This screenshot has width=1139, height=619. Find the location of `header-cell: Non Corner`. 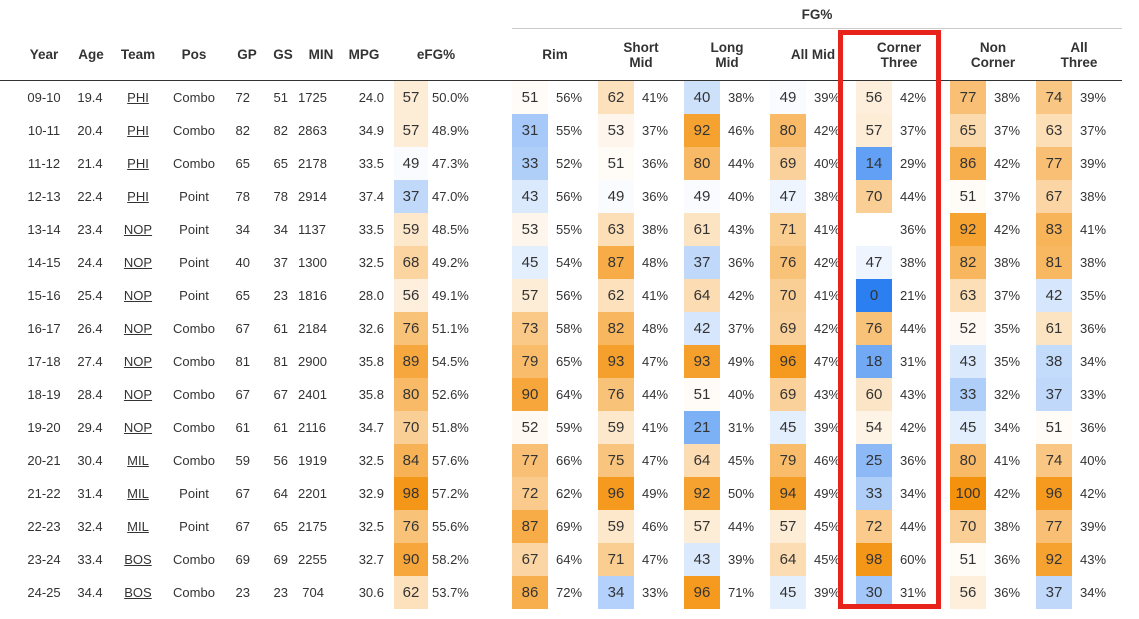

header-cell: Non Corner is located at coordinates (993, 54).